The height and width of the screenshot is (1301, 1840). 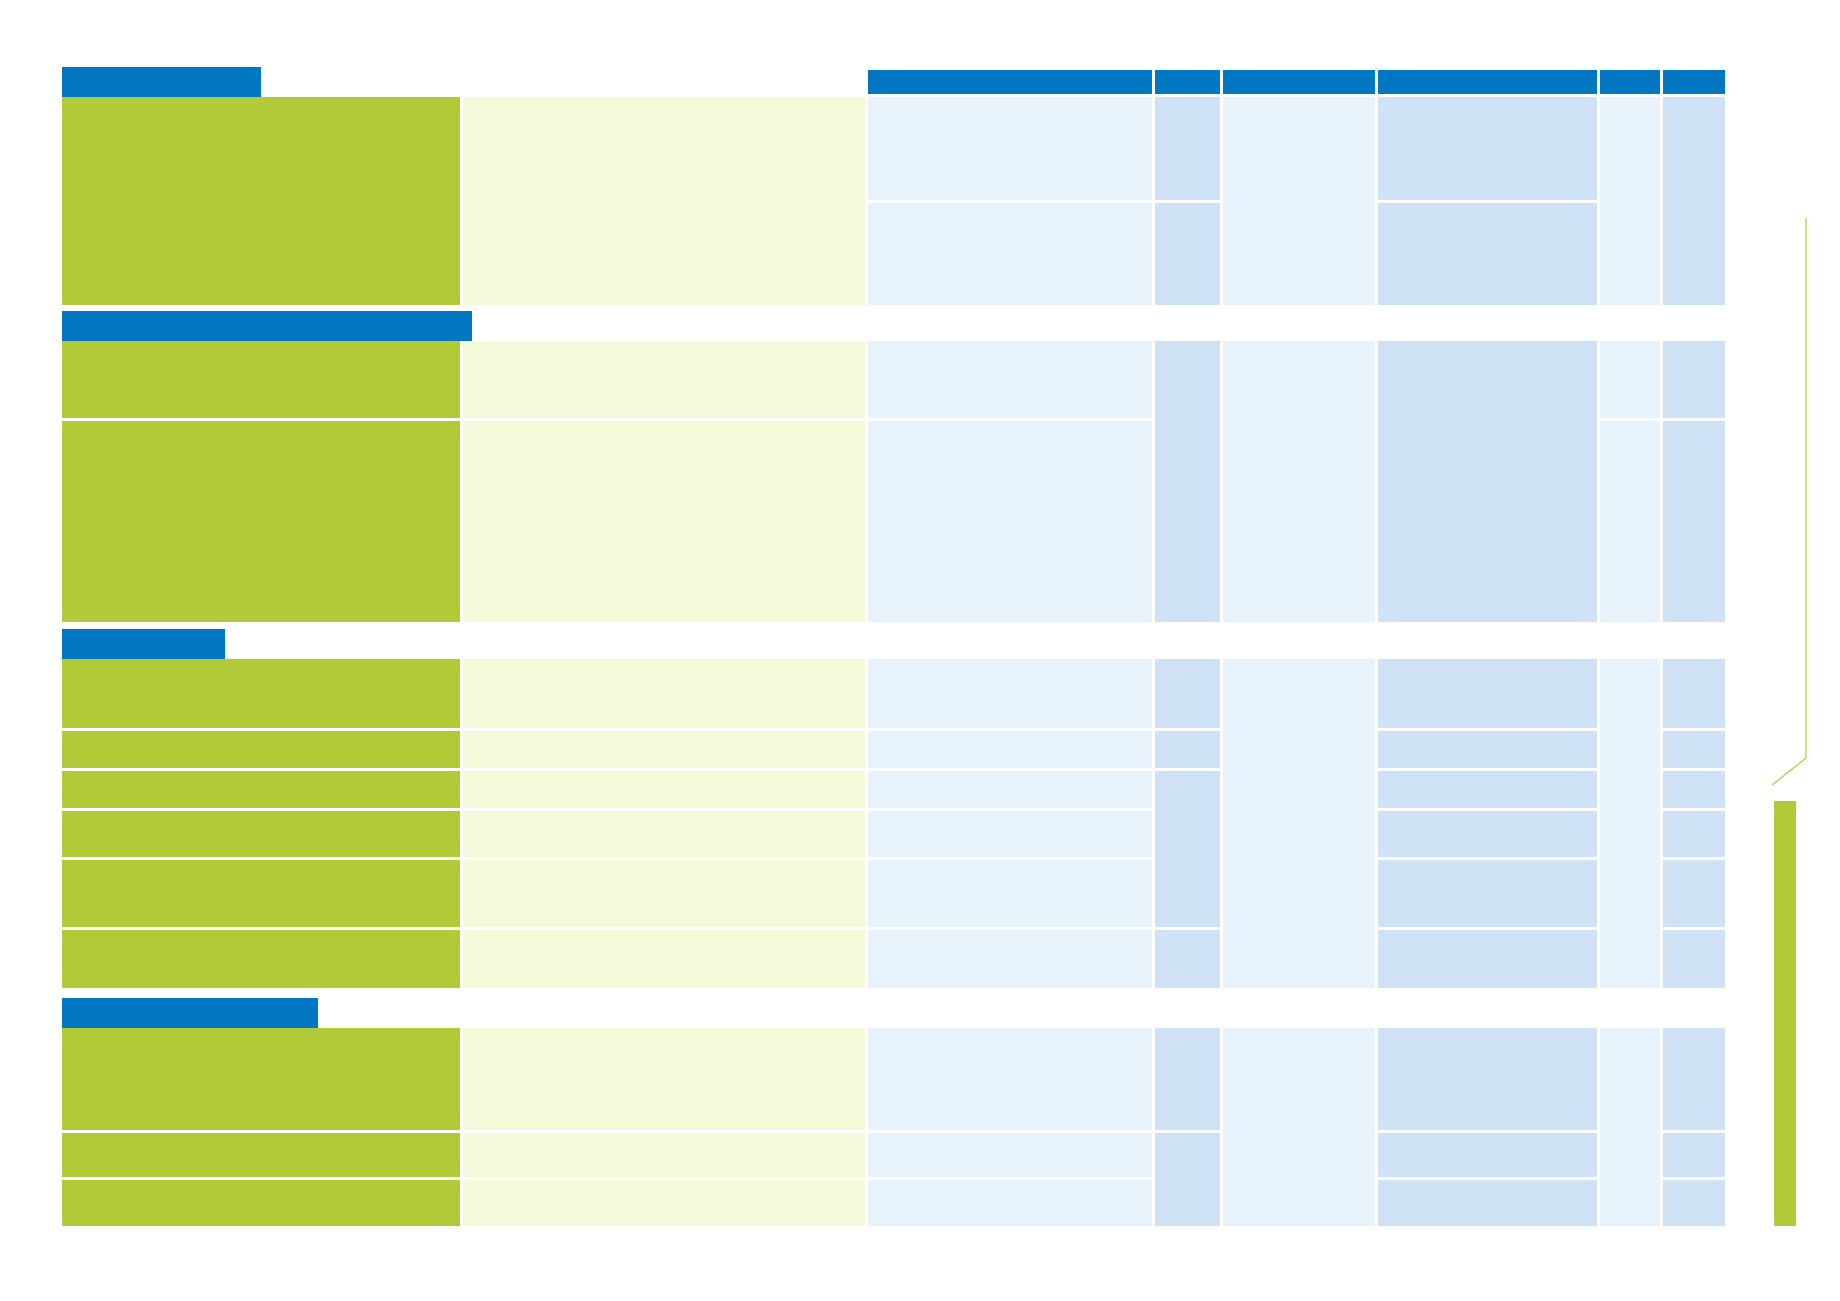 I want to click on side-accent-bar, so click(x=1785, y=1013).